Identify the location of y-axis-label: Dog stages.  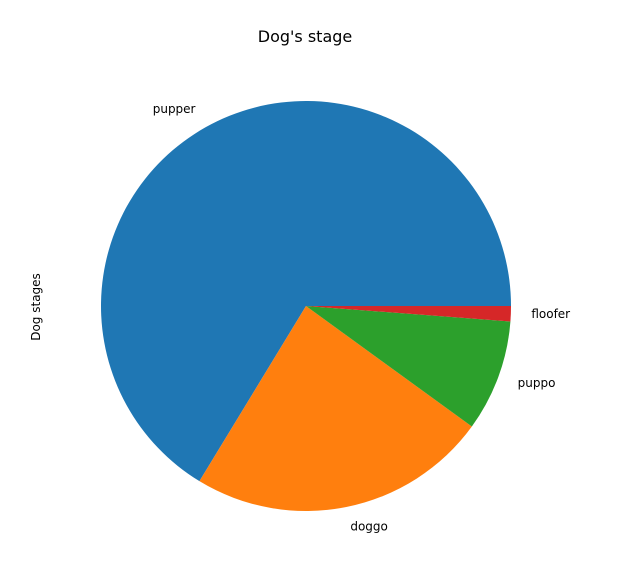
(36, 307).